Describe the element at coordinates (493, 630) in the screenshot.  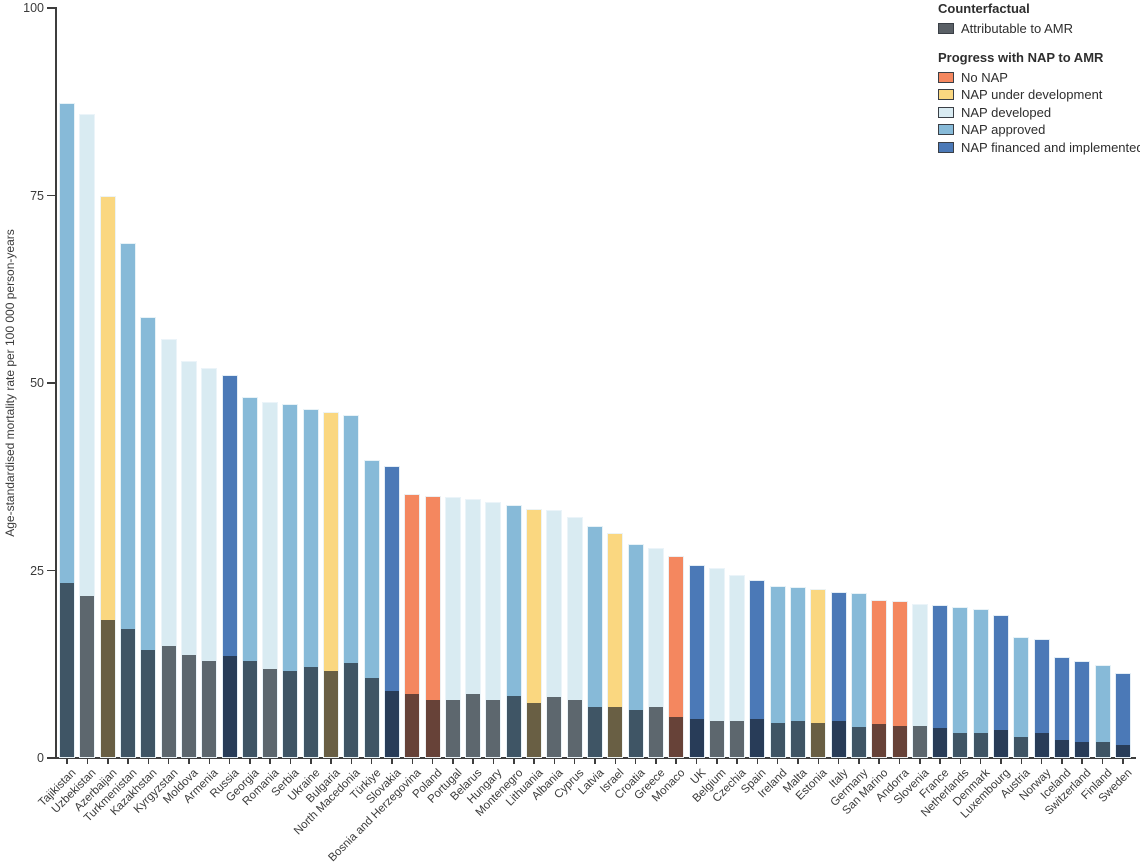
I see `bar-hungary` at that location.